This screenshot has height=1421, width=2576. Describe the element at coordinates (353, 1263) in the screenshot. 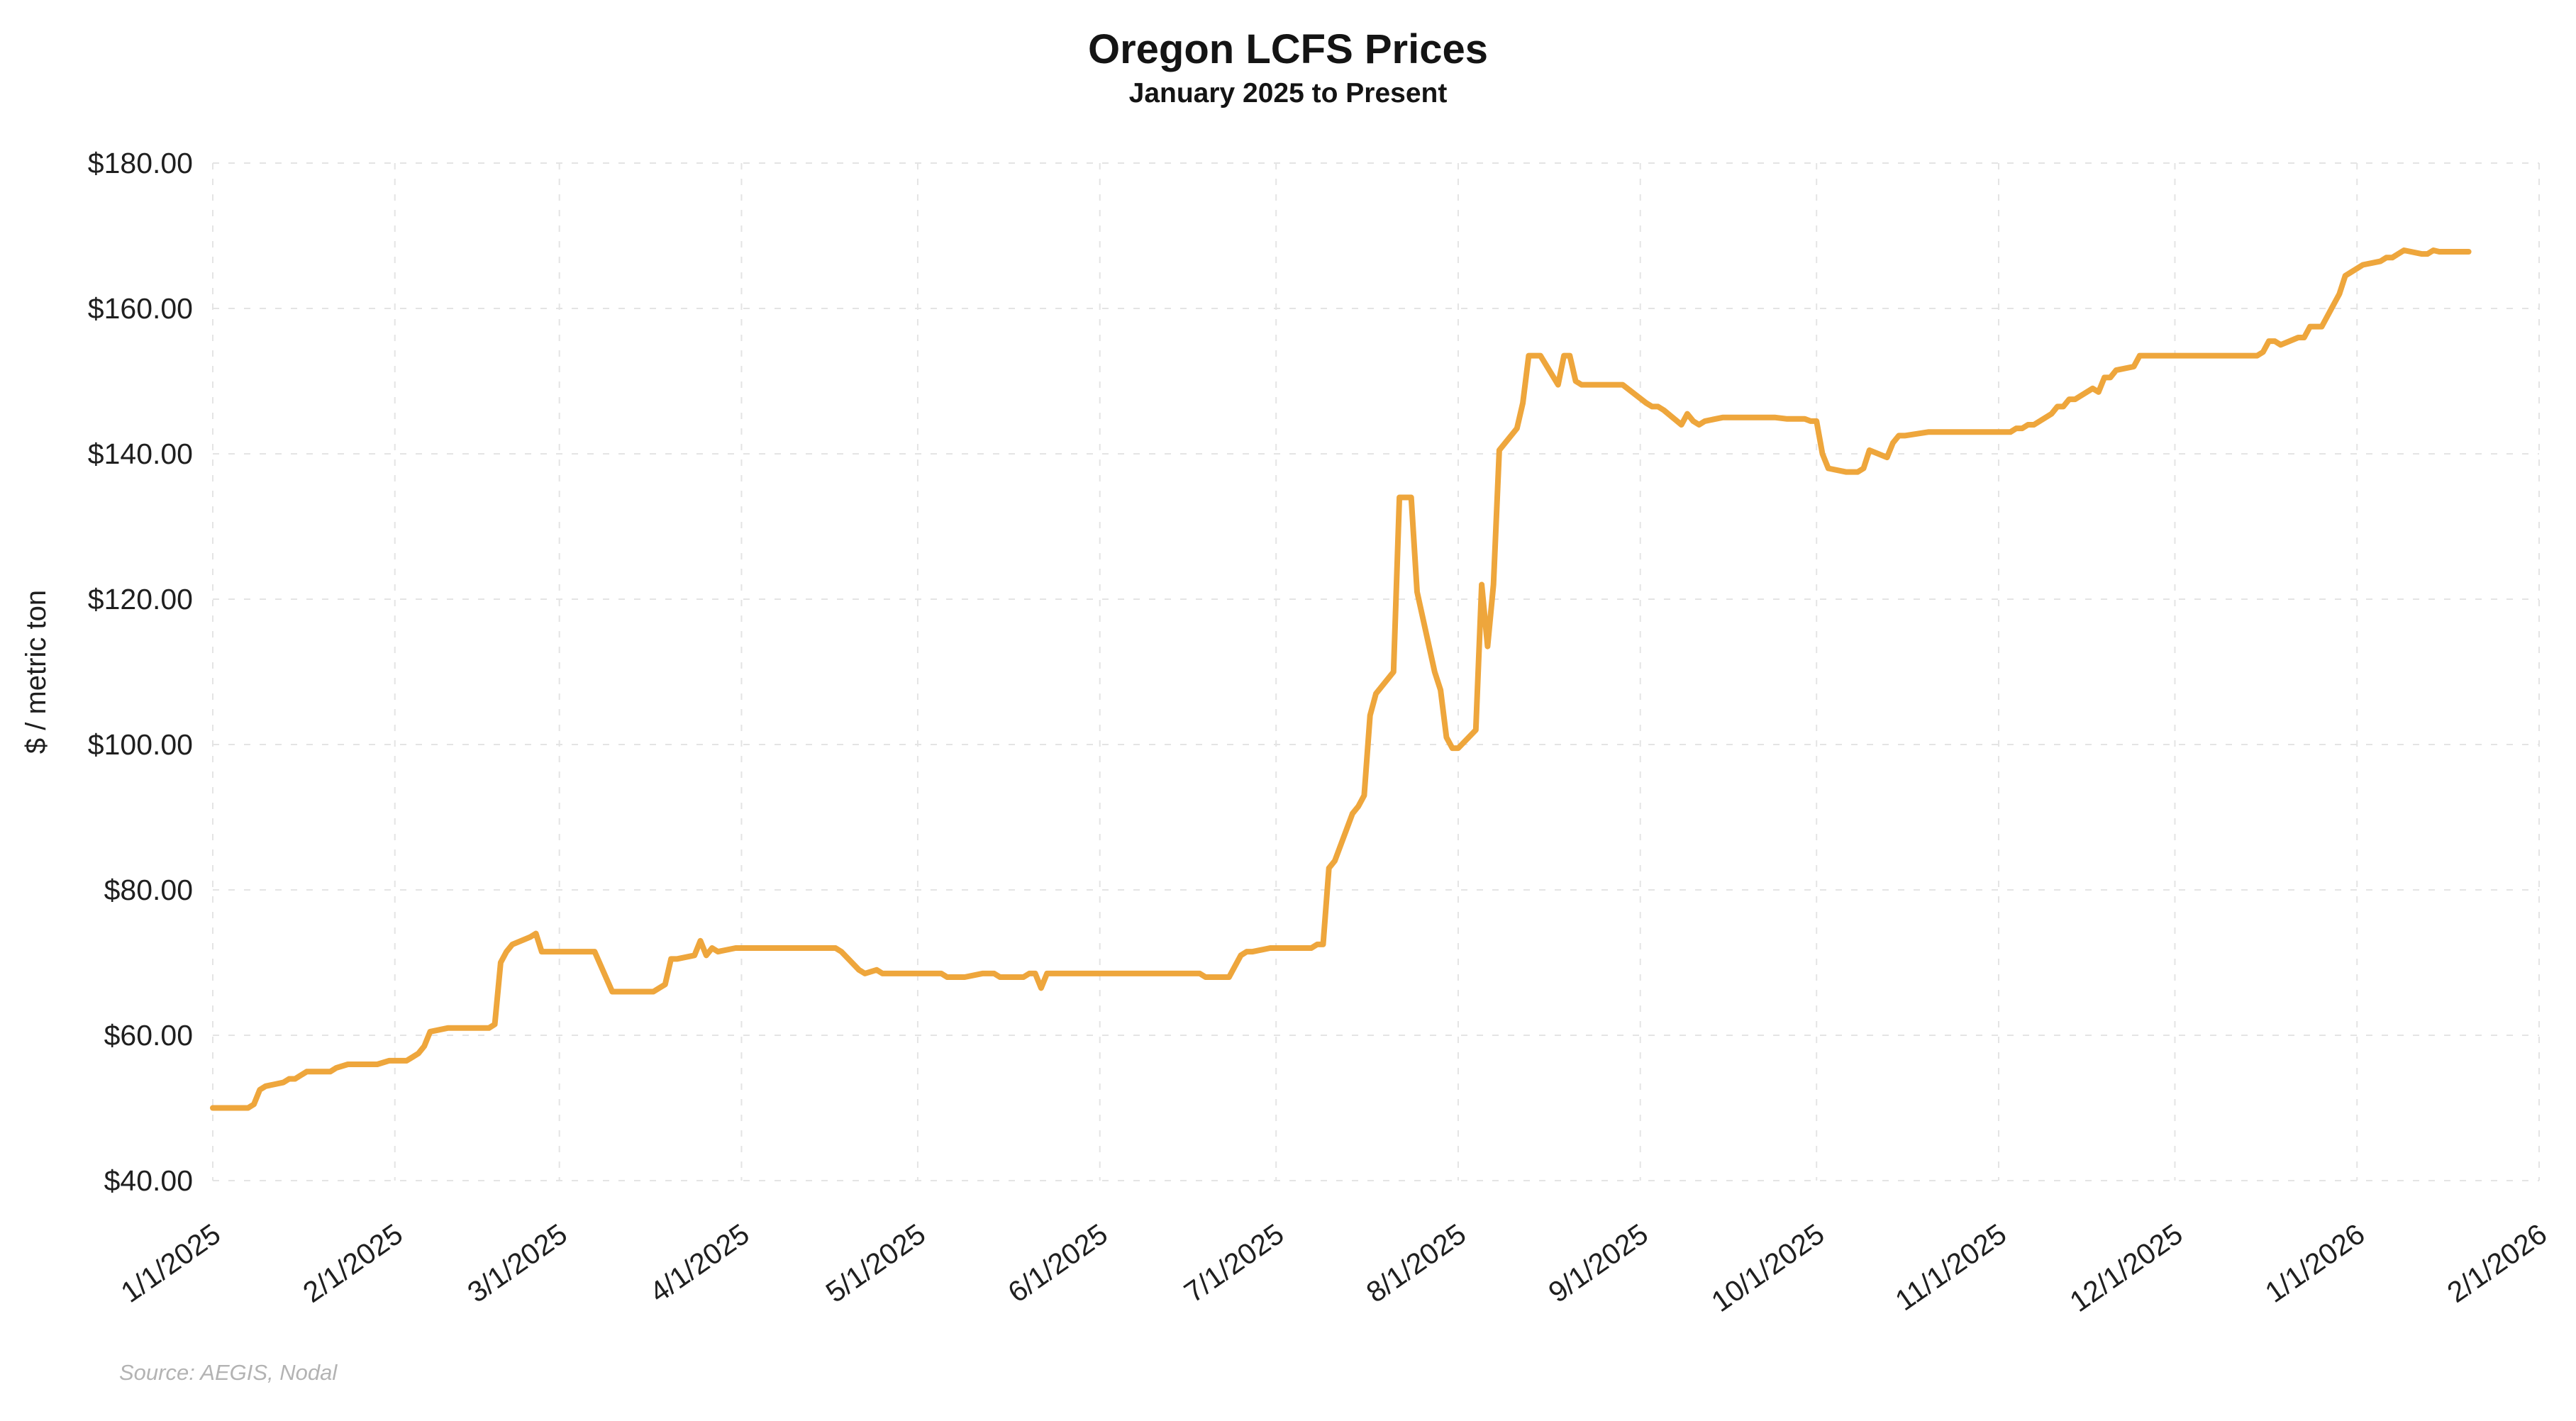

I see `x-tick-label: 2/1/2025` at that location.